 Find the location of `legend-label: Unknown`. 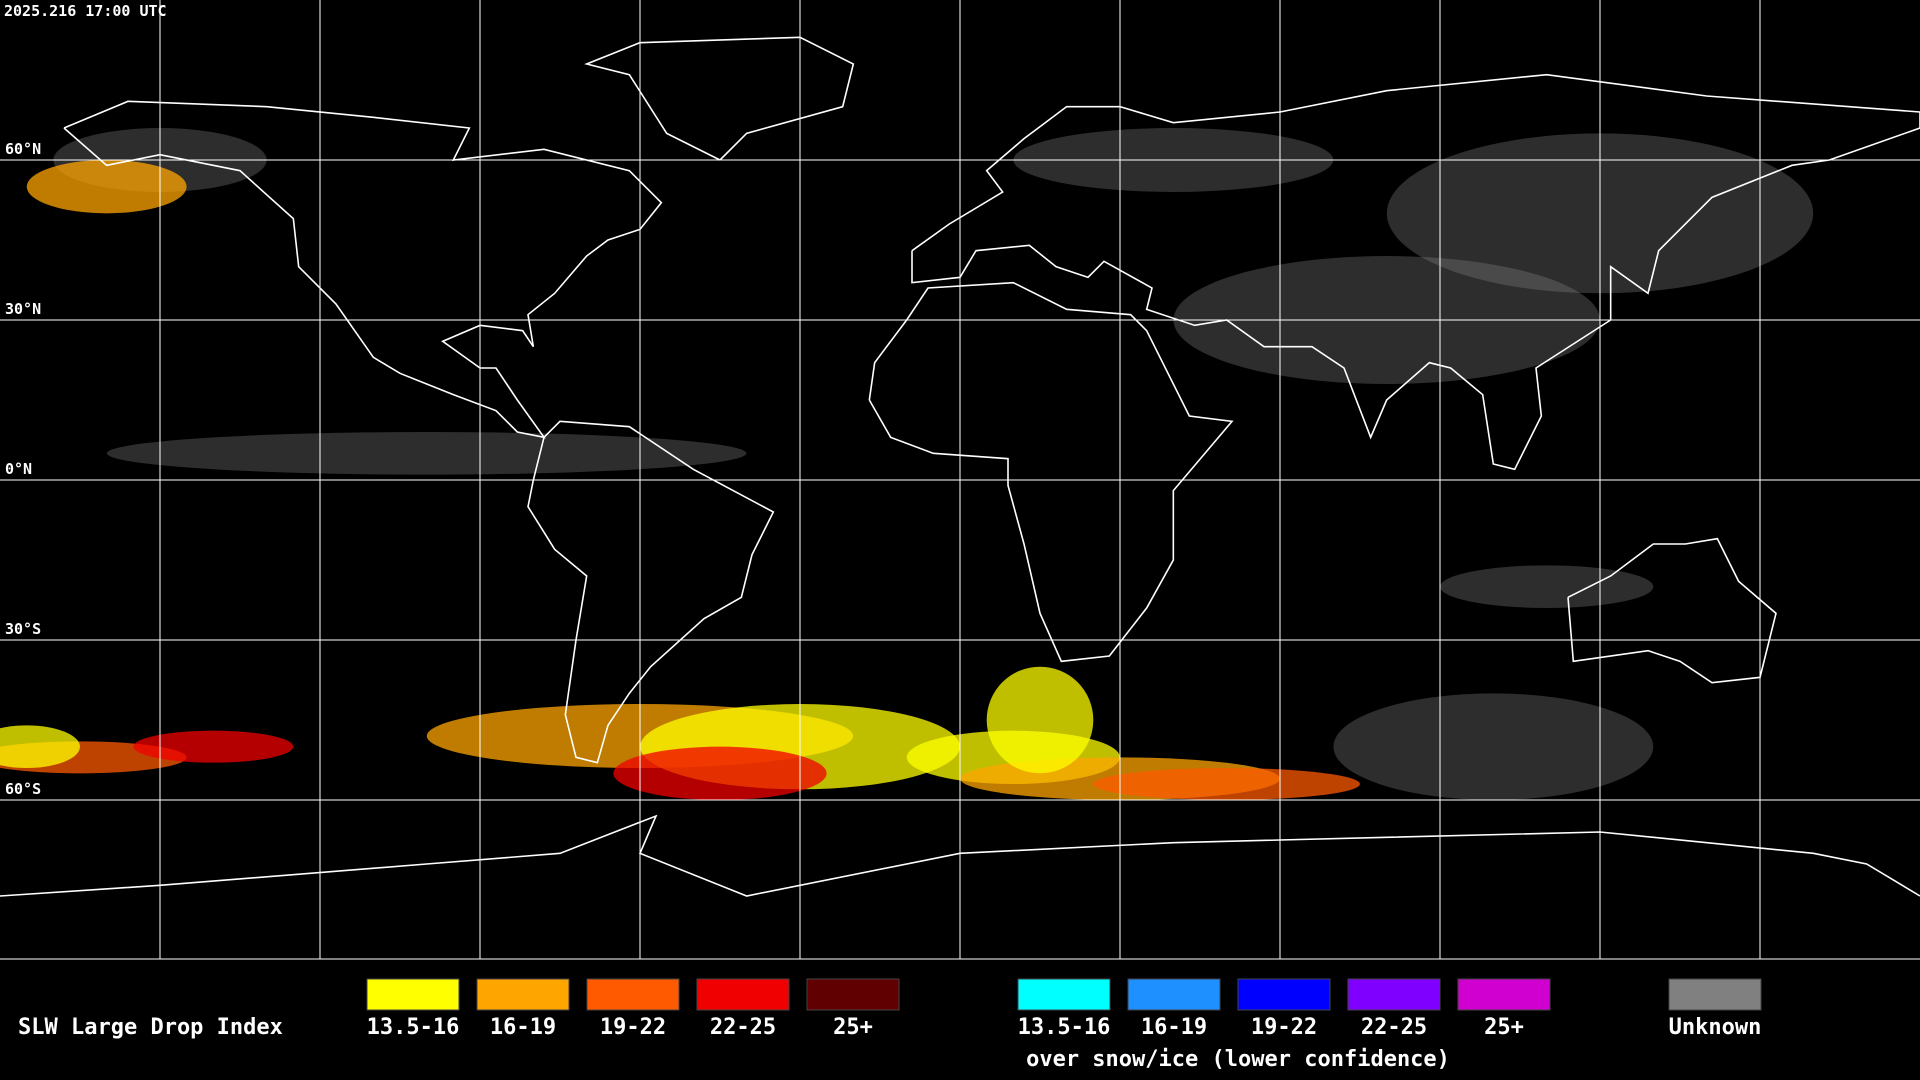

legend-label: Unknown is located at coordinates (1715, 1027).